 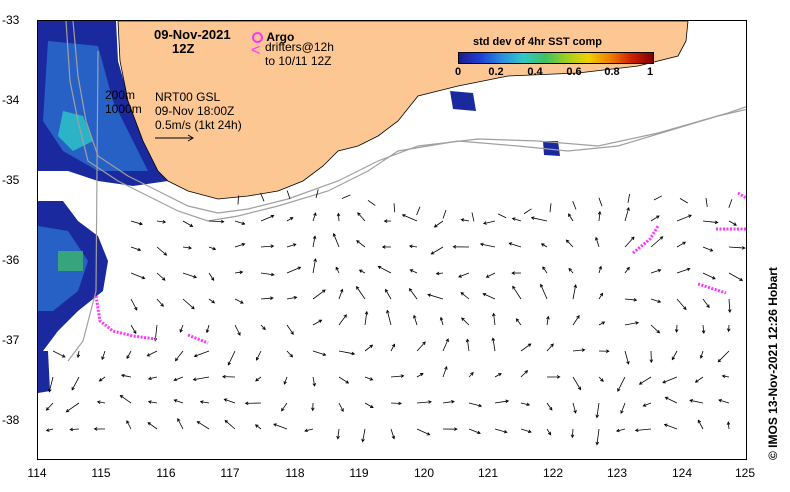 What do you see at coordinates (273, 37) in the screenshot?
I see `argo-legend: Argo` at bounding box center [273, 37].